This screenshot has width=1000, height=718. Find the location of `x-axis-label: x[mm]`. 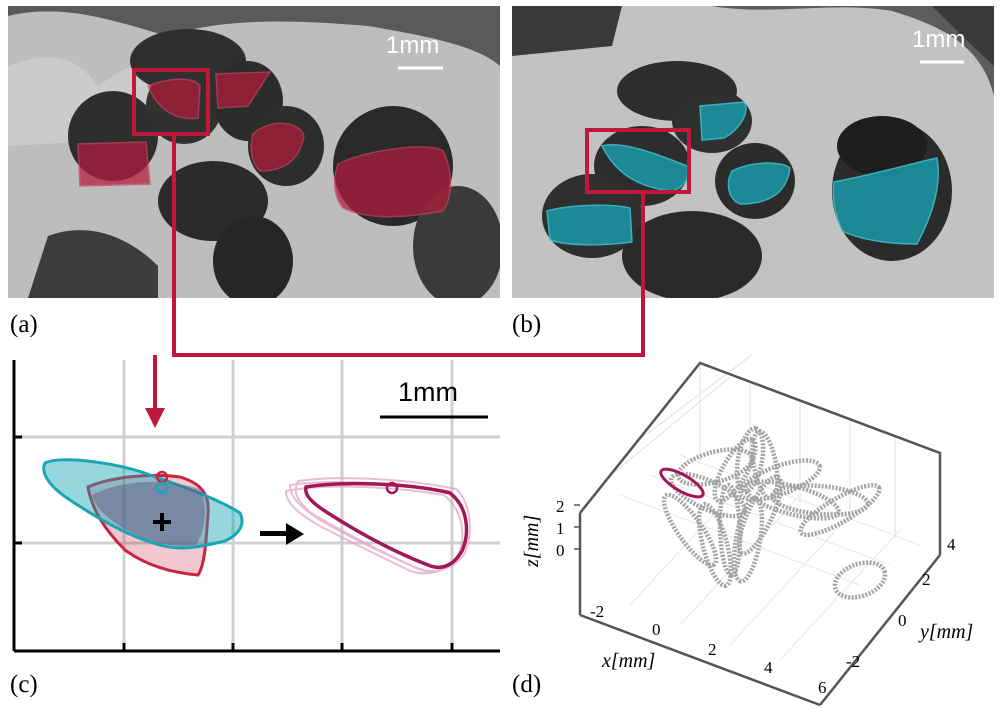

x-axis-label: x[mm] is located at coordinates (628, 661).